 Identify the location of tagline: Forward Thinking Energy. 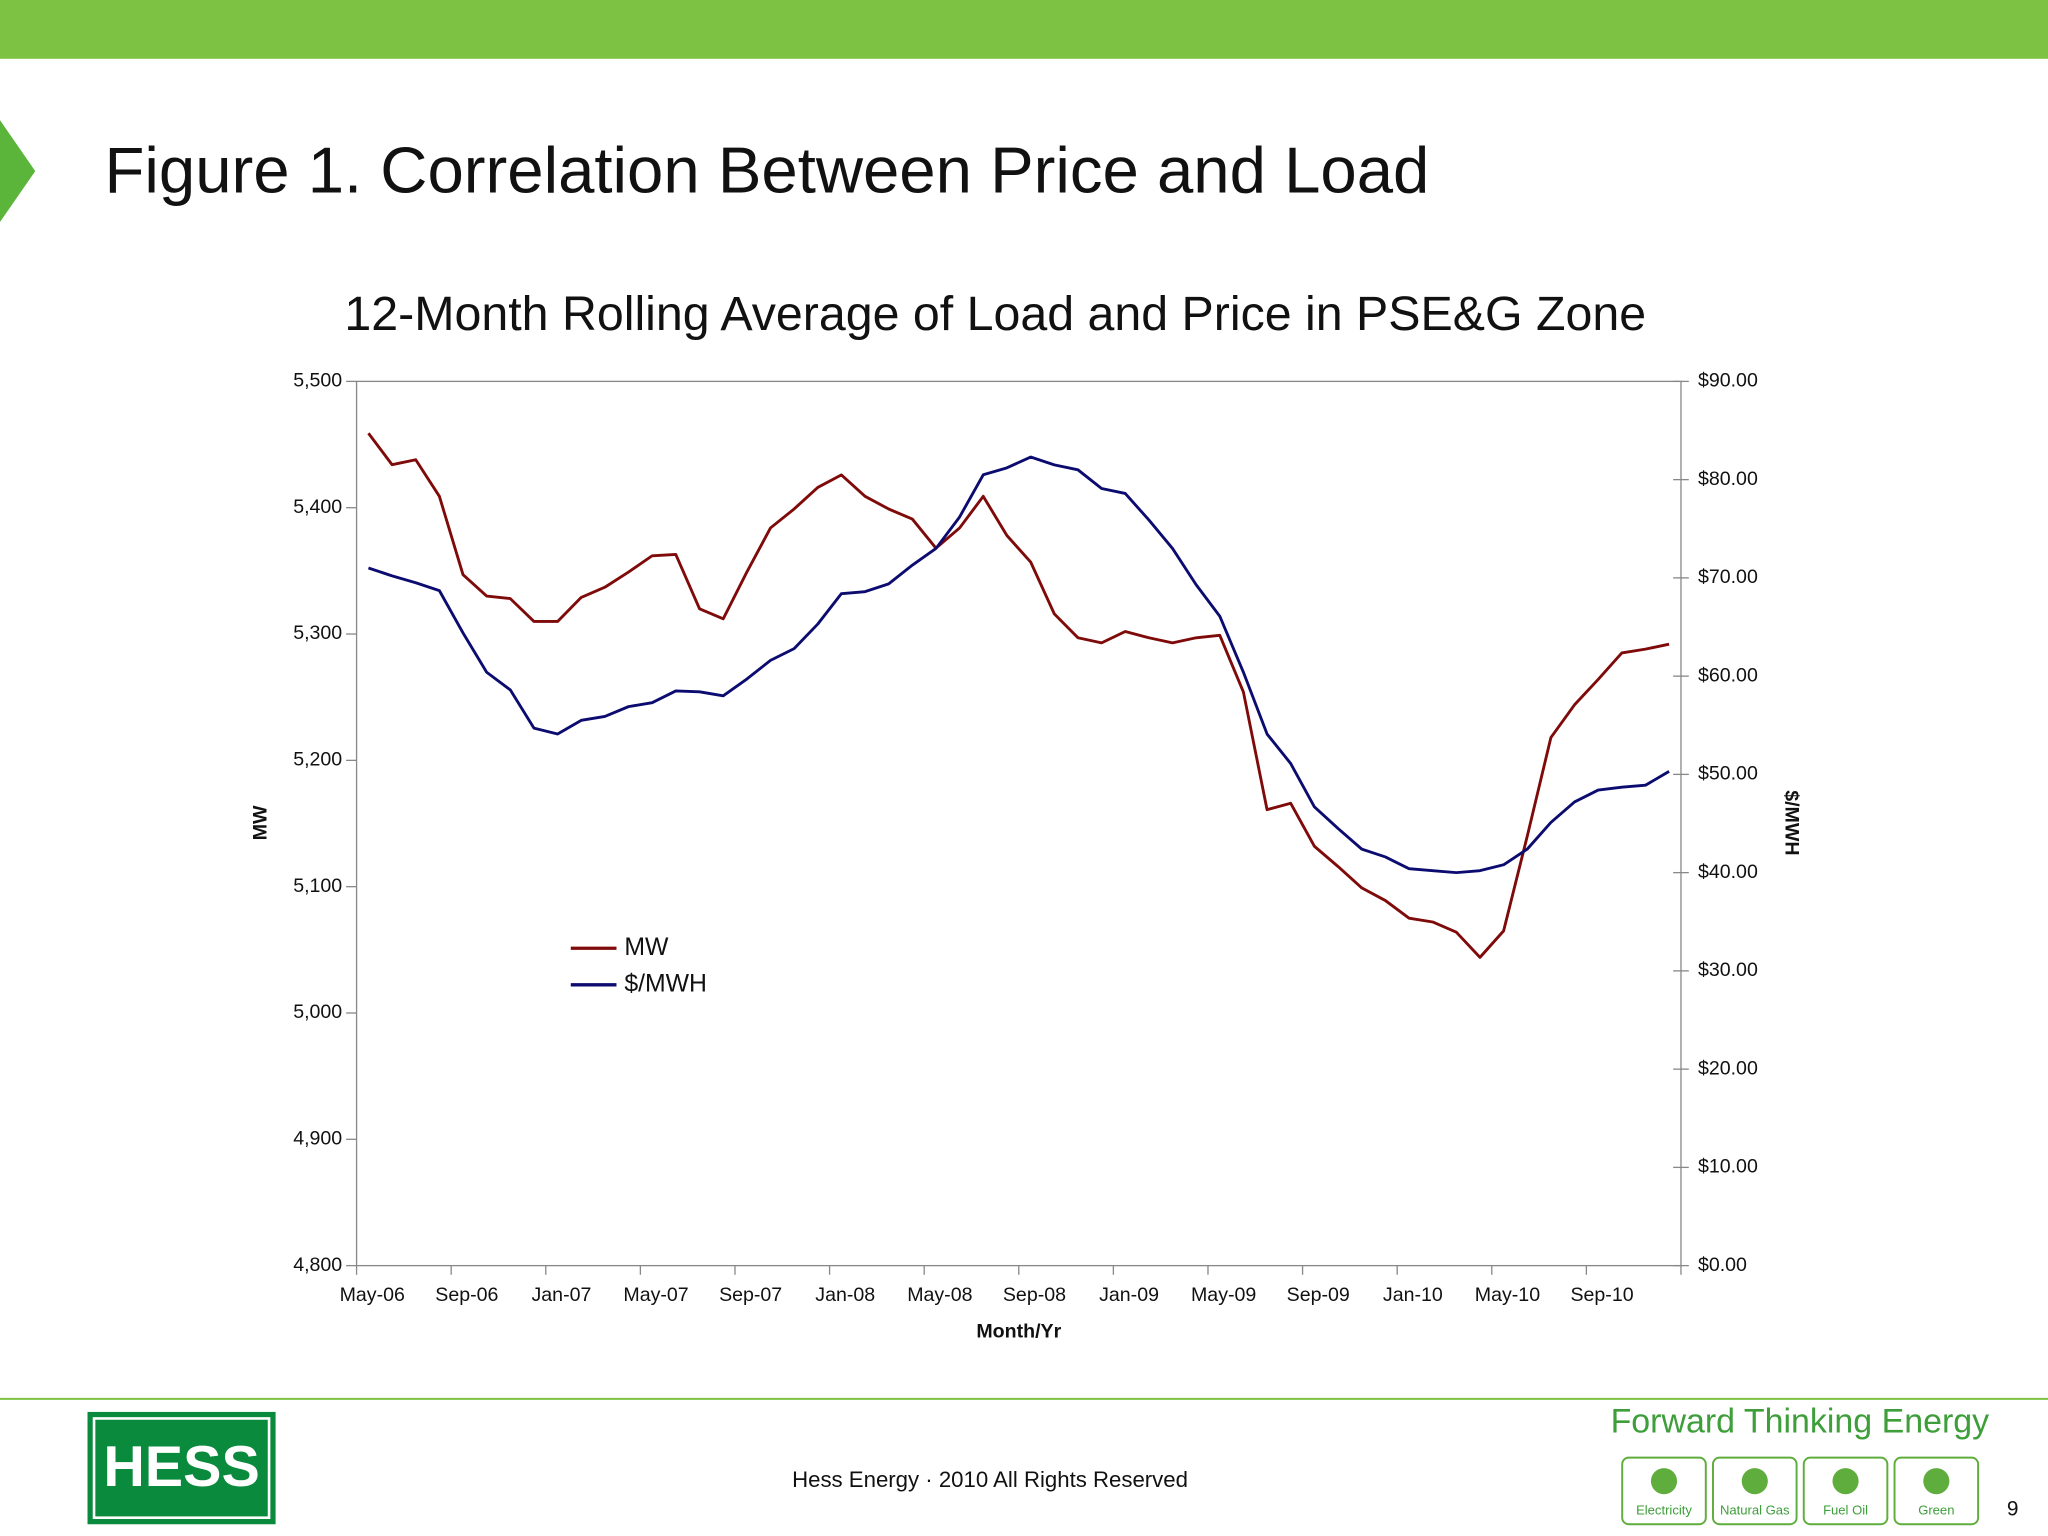
(1800, 1422).